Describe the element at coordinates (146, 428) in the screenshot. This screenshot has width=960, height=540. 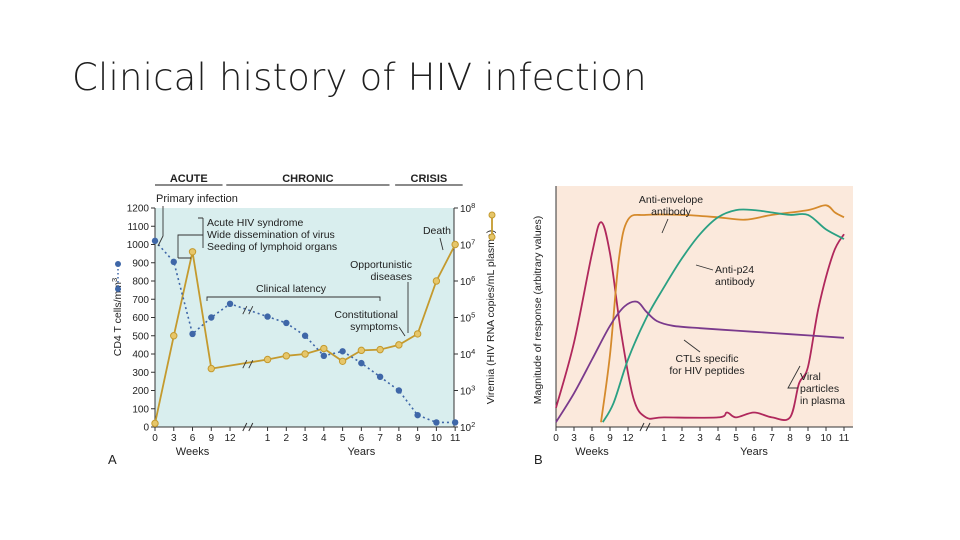
I see `left-tick-label-0: 0` at that location.